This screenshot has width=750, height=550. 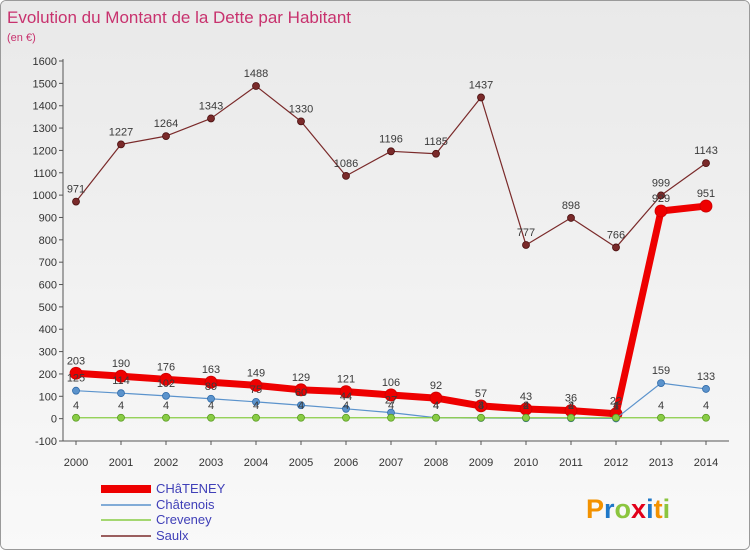 What do you see at coordinates (48, 263) in the screenshot?
I see `y-tick-label: 700` at bounding box center [48, 263].